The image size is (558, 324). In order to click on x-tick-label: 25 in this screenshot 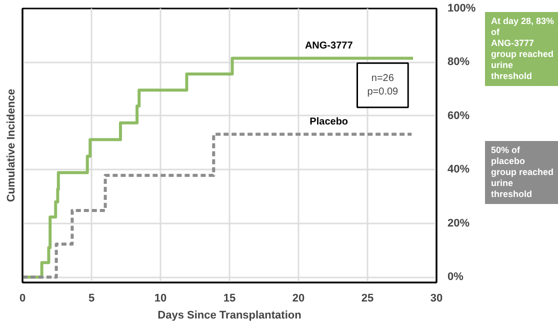, I will do `click(367, 298)`.